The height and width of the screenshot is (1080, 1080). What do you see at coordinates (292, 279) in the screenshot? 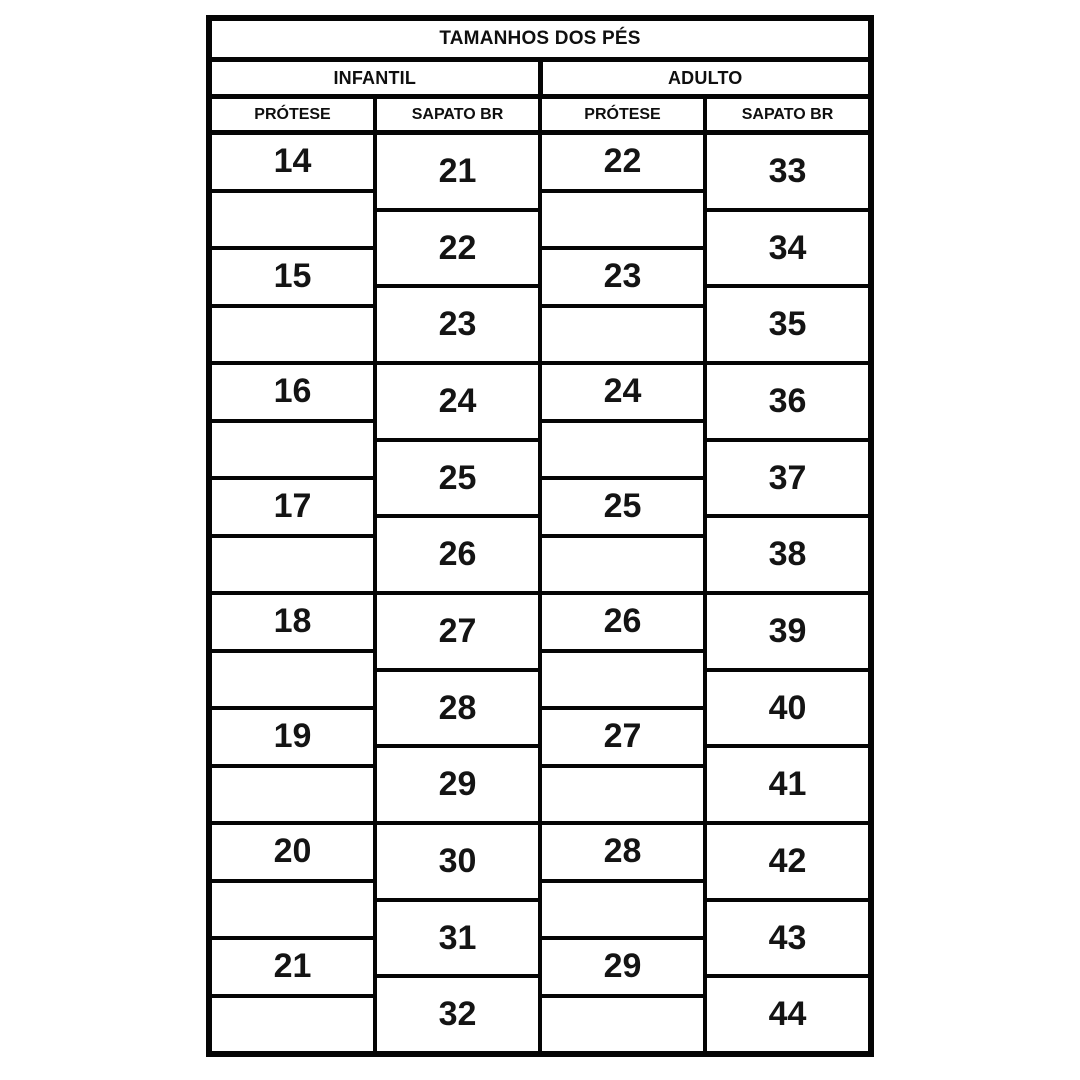
I see `size-cell: 15` at bounding box center [292, 279].